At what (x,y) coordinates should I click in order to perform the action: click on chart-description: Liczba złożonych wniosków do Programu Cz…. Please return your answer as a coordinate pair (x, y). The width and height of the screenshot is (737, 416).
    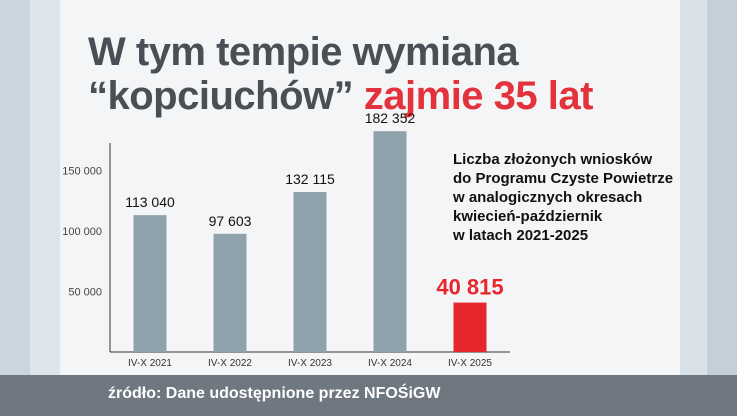
    Looking at the image, I should click on (588, 197).